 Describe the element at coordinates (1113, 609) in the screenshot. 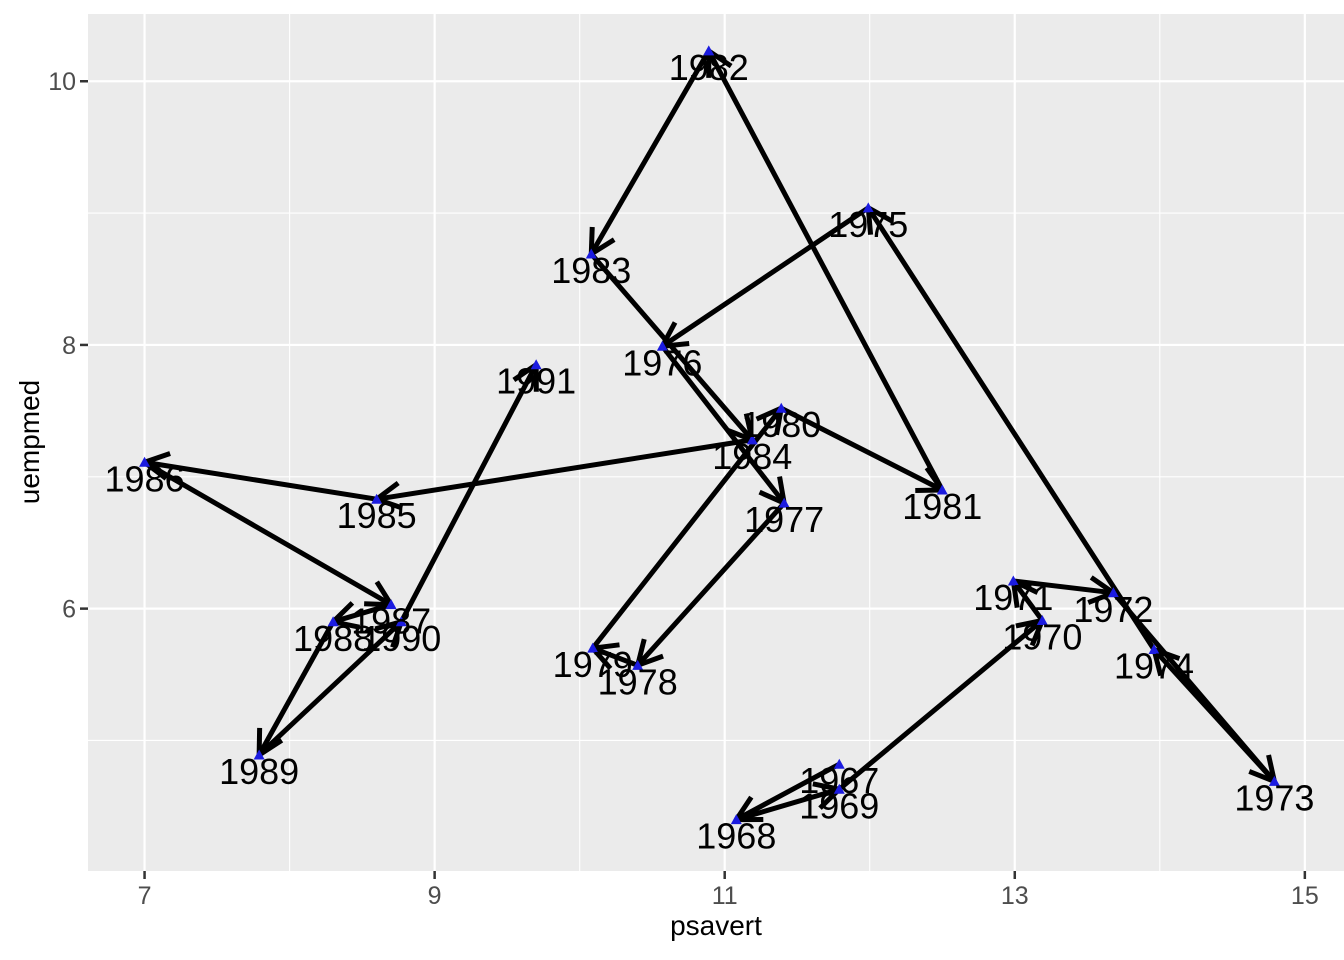

I see `year-label-1972: 1972` at that location.